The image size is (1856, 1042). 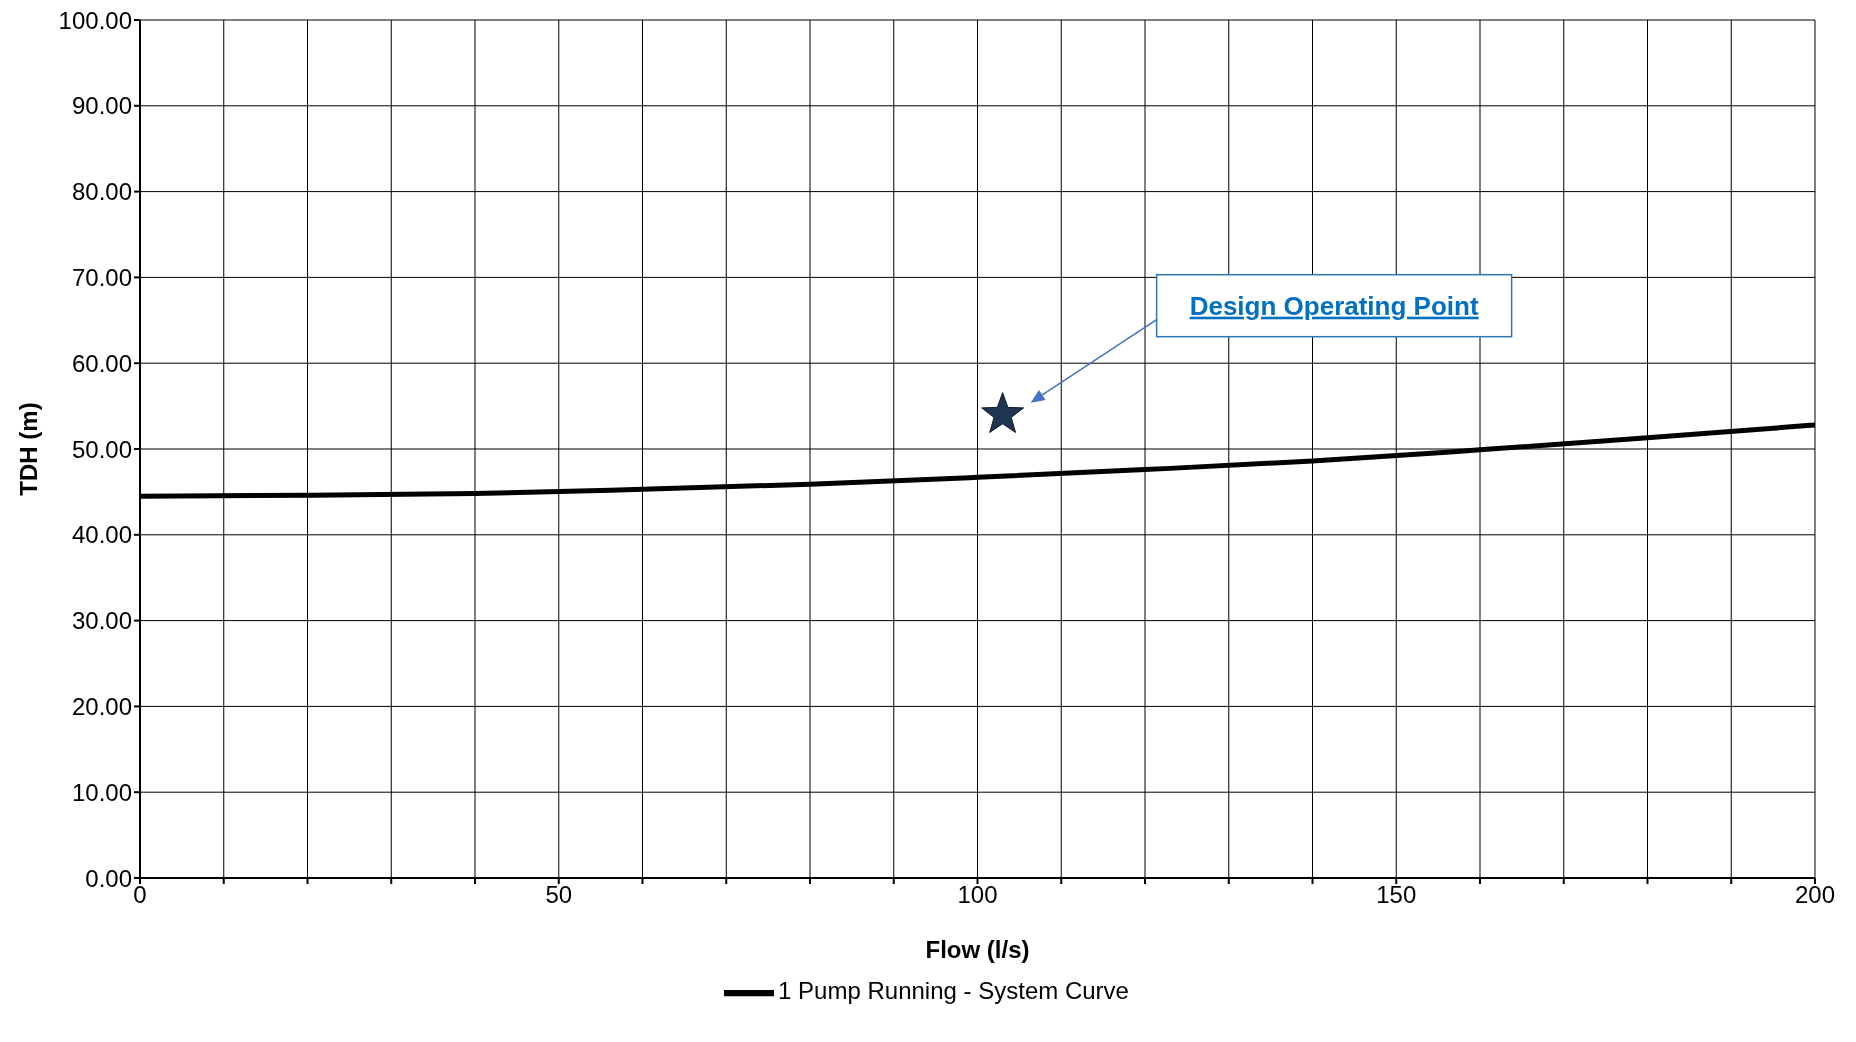 I want to click on annotation: Design Operating Point, so click(x=1334, y=305).